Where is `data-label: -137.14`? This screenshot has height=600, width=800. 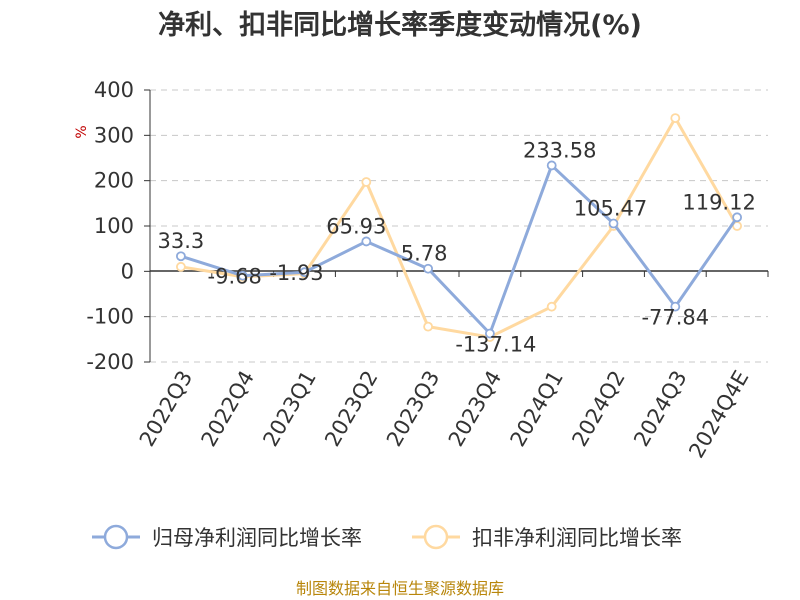 data-label: -137.14 is located at coordinates (495, 345).